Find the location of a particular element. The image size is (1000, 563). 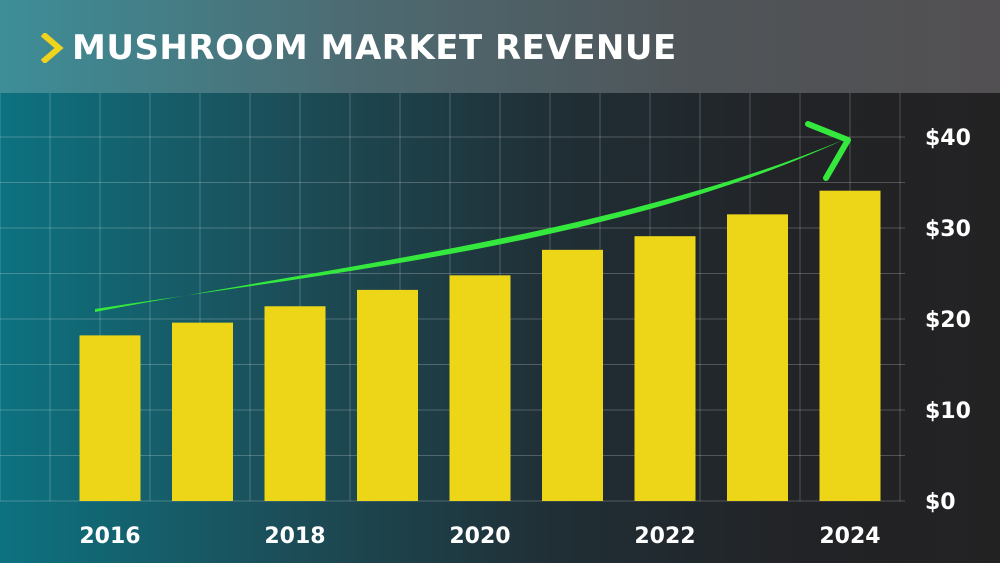

bar-2024 is located at coordinates (850, 345).